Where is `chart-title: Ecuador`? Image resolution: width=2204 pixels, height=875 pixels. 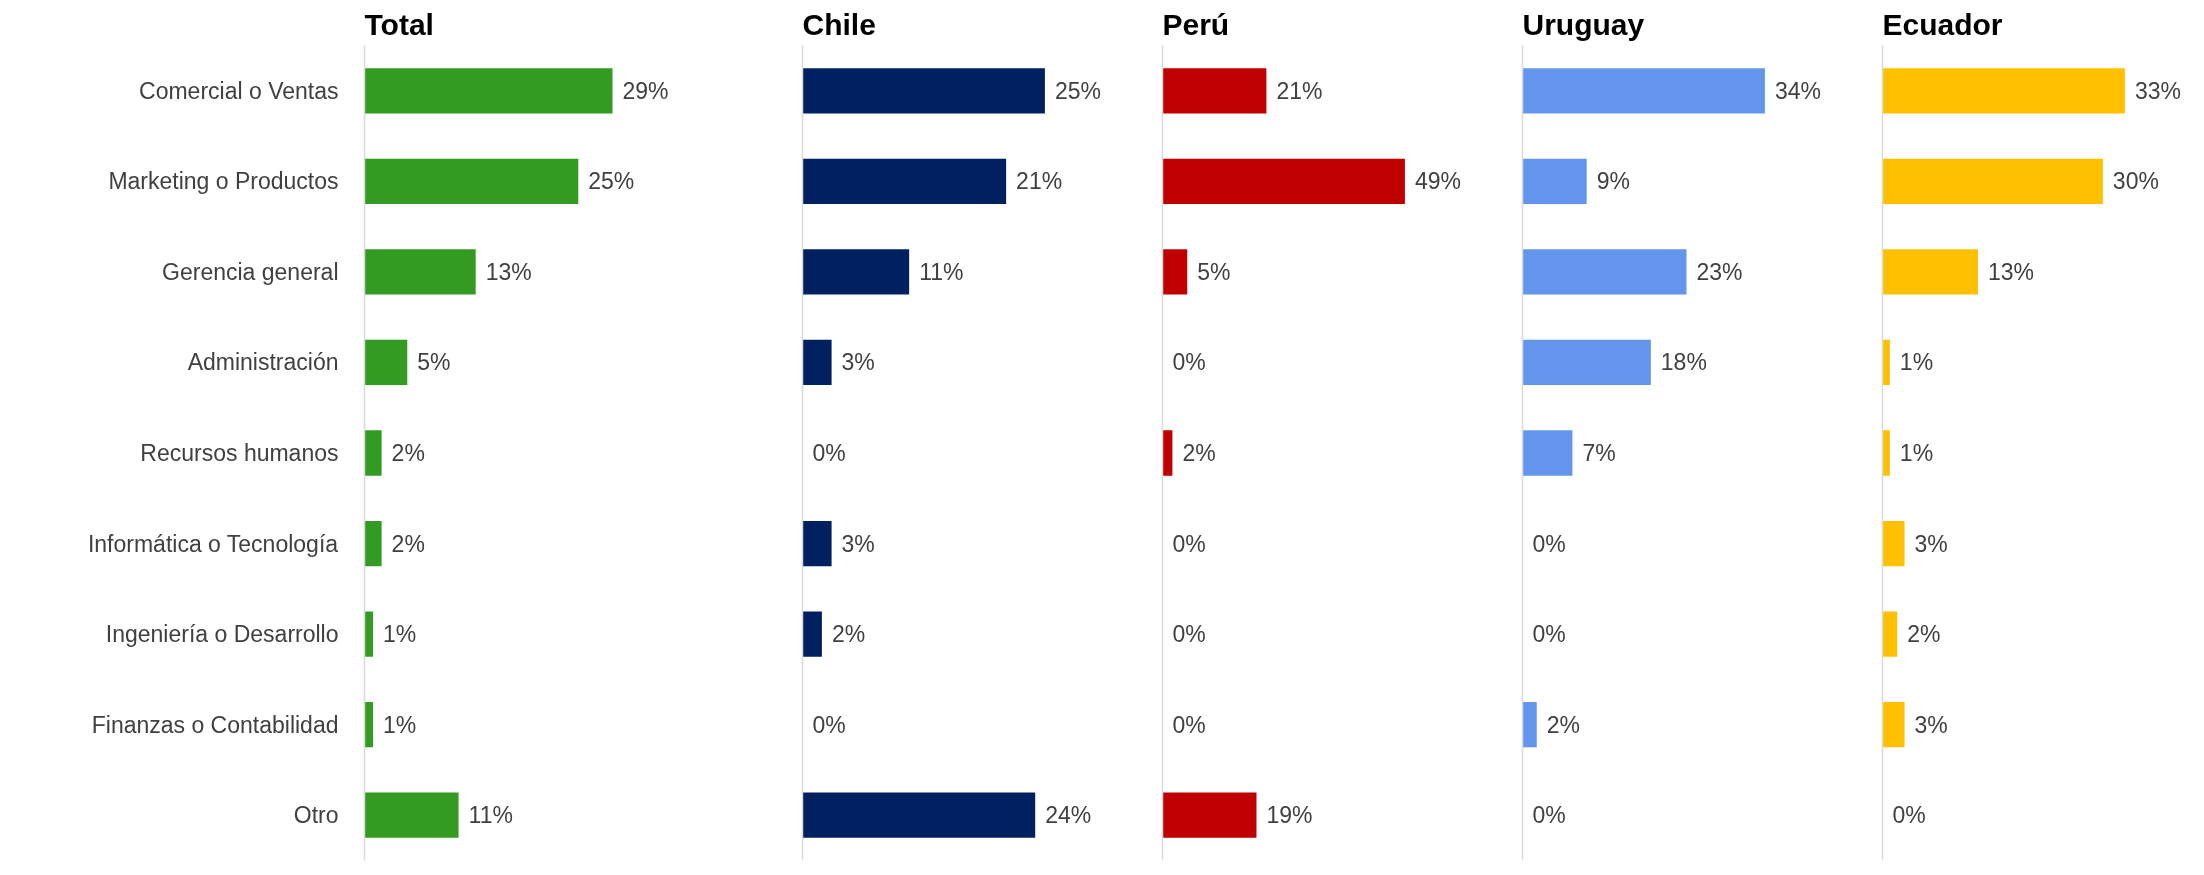 chart-title: Ecuador is located at coordinates (1942, 24).